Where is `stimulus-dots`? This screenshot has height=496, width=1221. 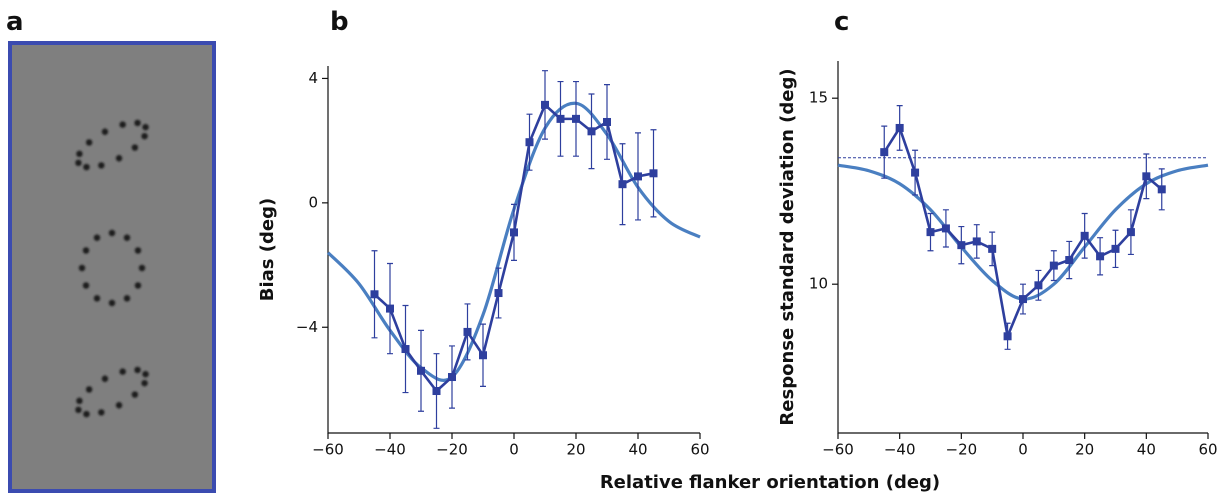 stimulus-dots is located at coordinates (112, 268).